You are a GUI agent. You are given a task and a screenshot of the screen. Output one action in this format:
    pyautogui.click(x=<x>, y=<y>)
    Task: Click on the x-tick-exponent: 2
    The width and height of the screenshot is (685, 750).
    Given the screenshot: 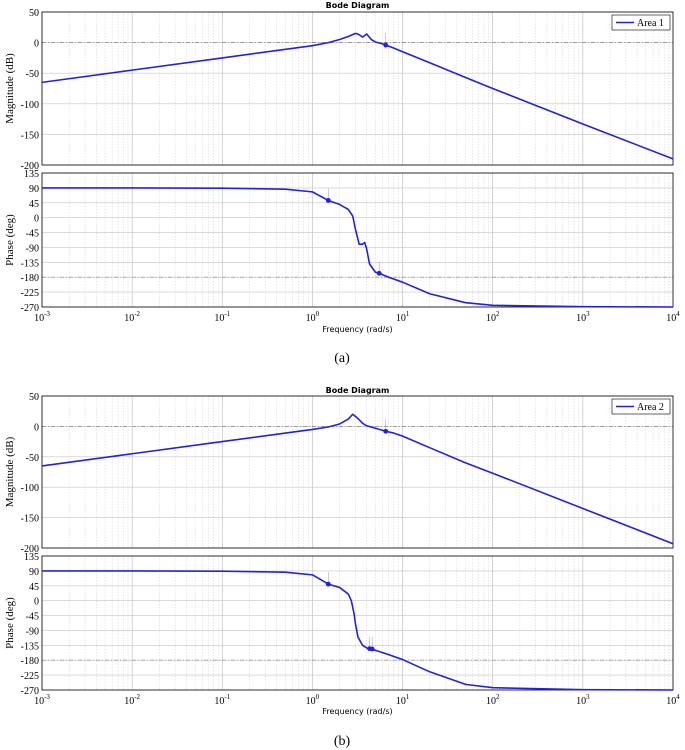 What is the action you would take?
    pyautogui.click(x=498, y=697)
    